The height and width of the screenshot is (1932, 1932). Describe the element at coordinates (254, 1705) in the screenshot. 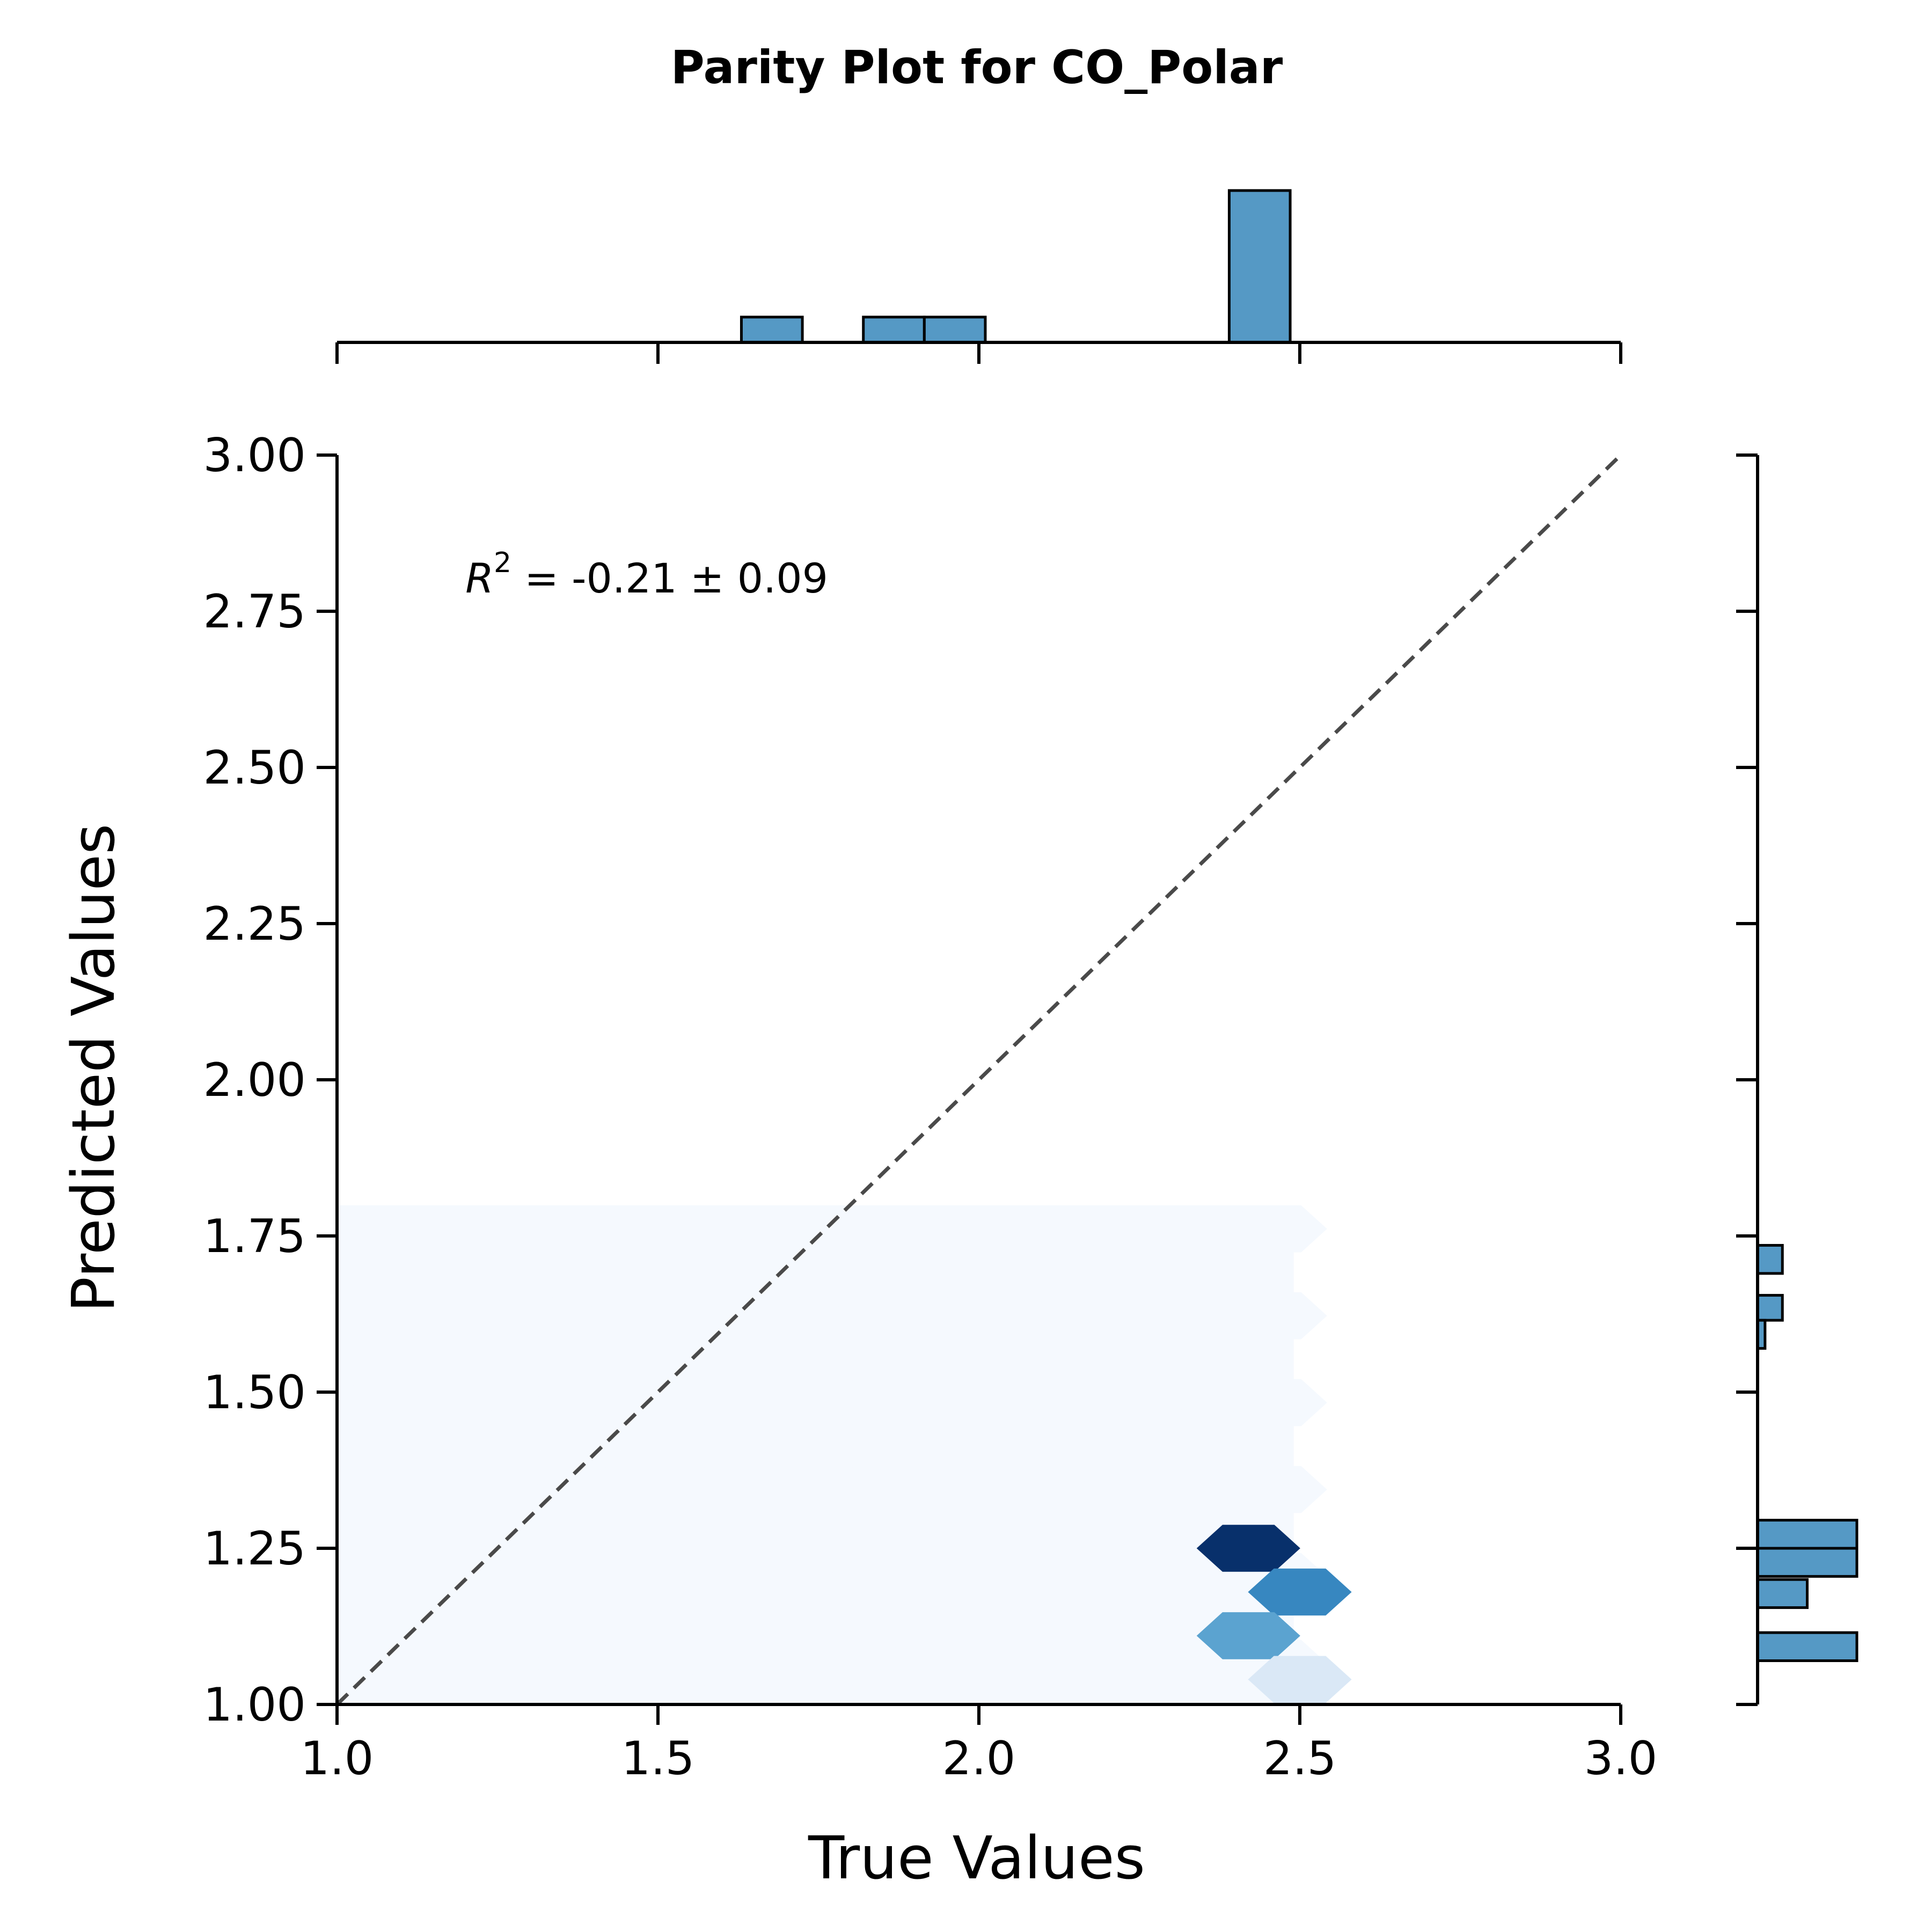

I see `y-tick-label: 1.00` at that location.